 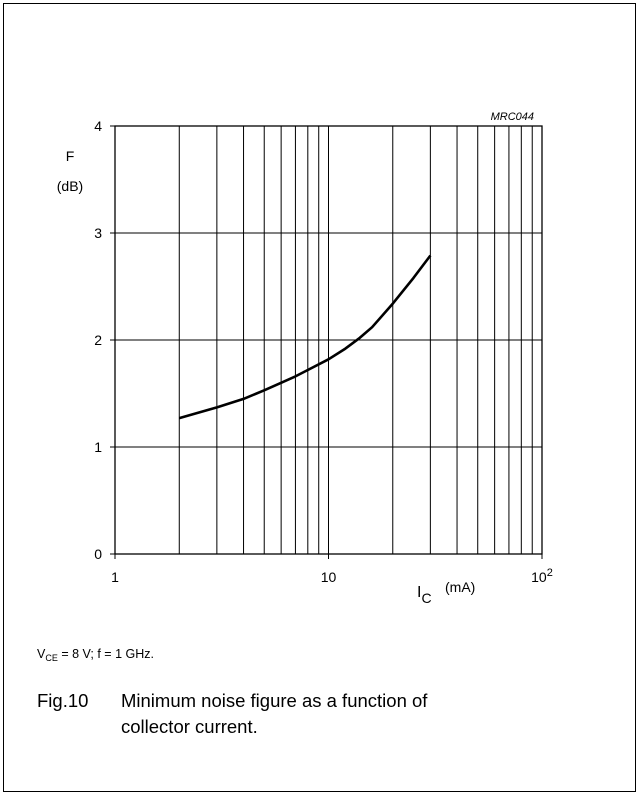 I want to click on x-tick-label: 102, so click(x=542, y=576).